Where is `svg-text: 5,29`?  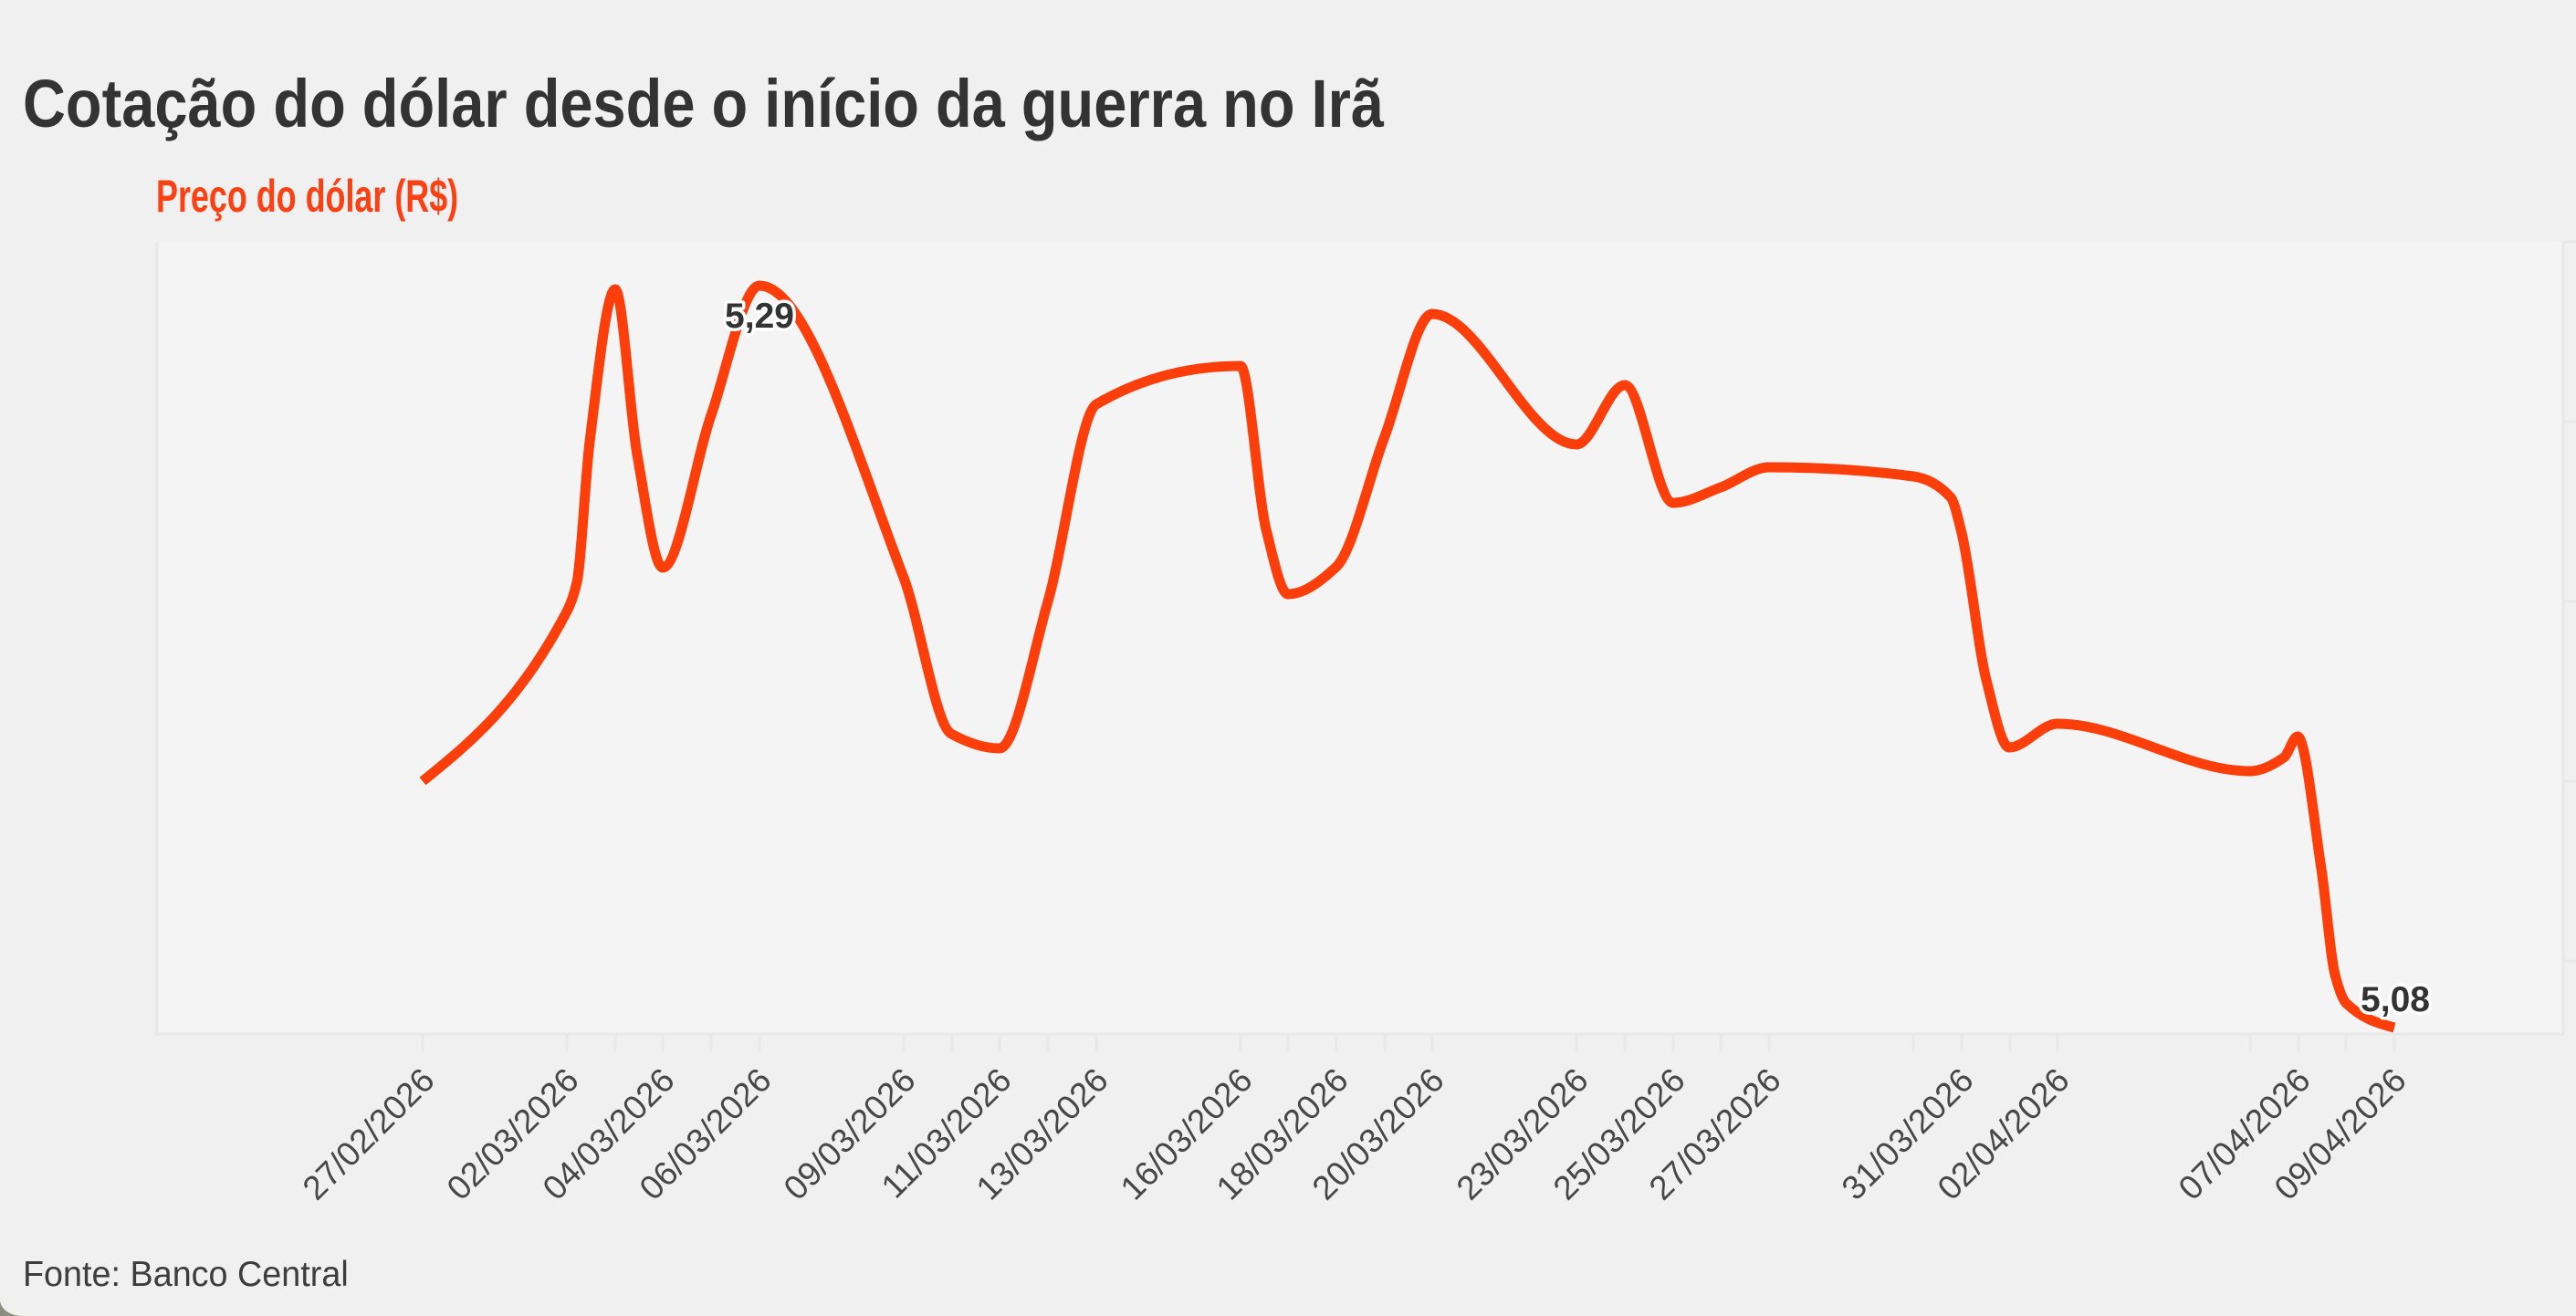
svg-text: 5,29 is located at coordinates (760, 316).